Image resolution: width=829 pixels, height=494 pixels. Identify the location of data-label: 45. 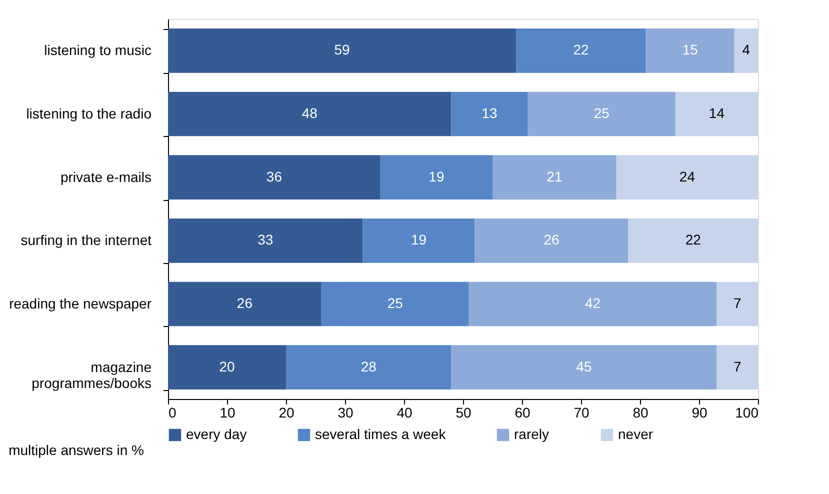
(584, 366).